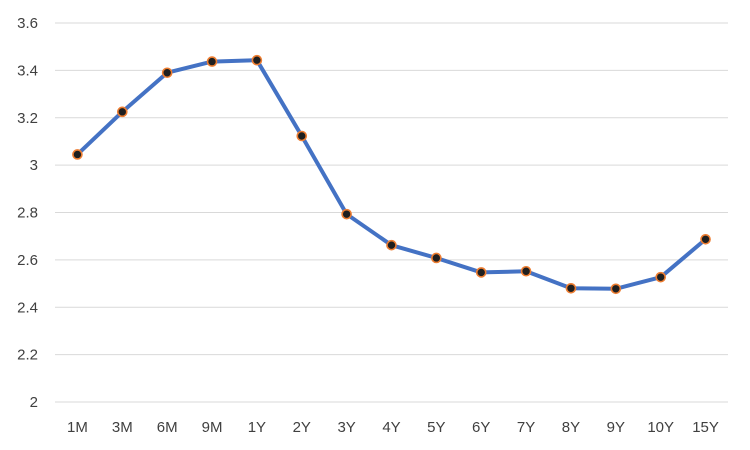 Image resolution: width=750 pixels, height=450 pixels. What do you see at coordinates (27, 70) in the screenshot?
I see `y-tick-label: 3.4` at bounding box center [27, 70].